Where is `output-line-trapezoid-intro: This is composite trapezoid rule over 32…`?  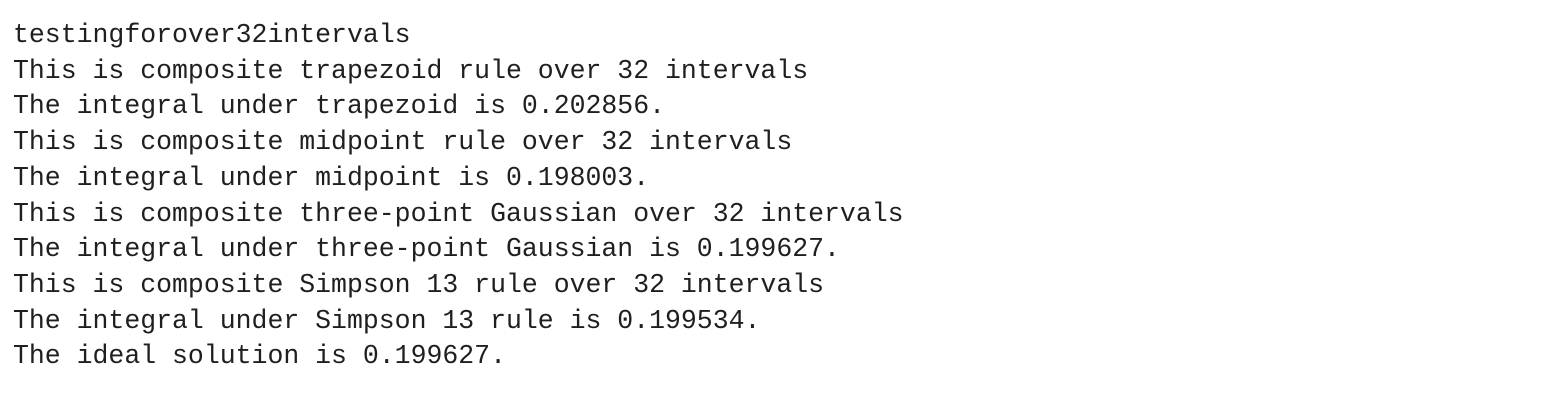 output-line-trapezoid-intro: This is composite trapezoid rule over 32… is located at coordinates (411, 70).